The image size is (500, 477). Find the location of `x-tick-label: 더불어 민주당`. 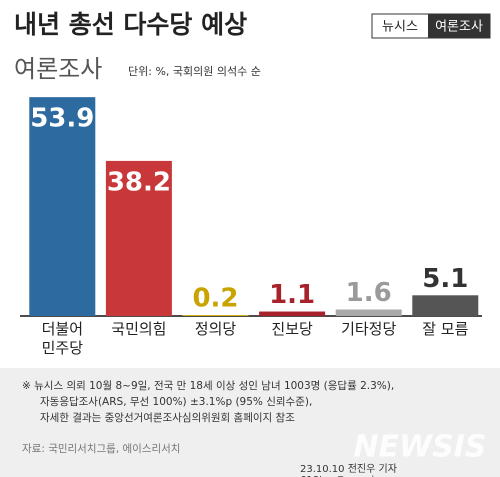

x-tick-label: 더불어 민주당 is located at coordinates (62, 338).